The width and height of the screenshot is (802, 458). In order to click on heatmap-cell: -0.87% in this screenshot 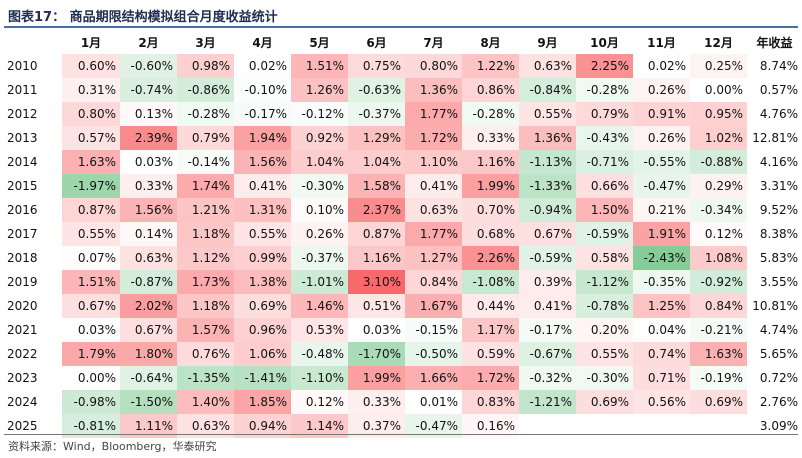, I will do `click(148, 282)`.